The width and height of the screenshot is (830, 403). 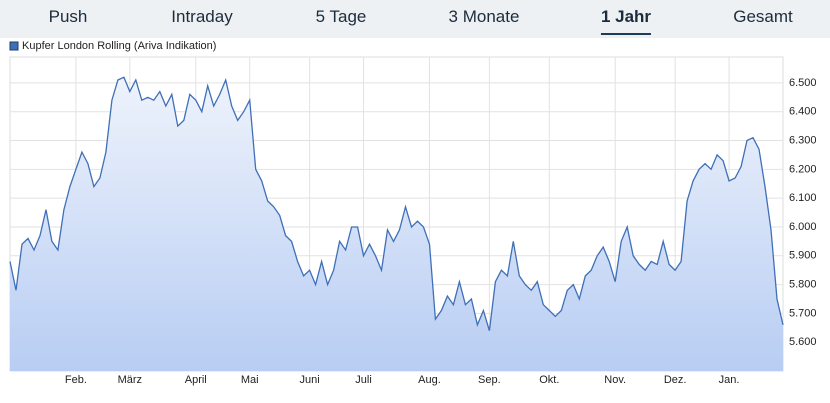 What do you see at coordinates (626, 21) in the screenshot?
I see `tab: 1 Jahr` at bounding box center [626, 21].